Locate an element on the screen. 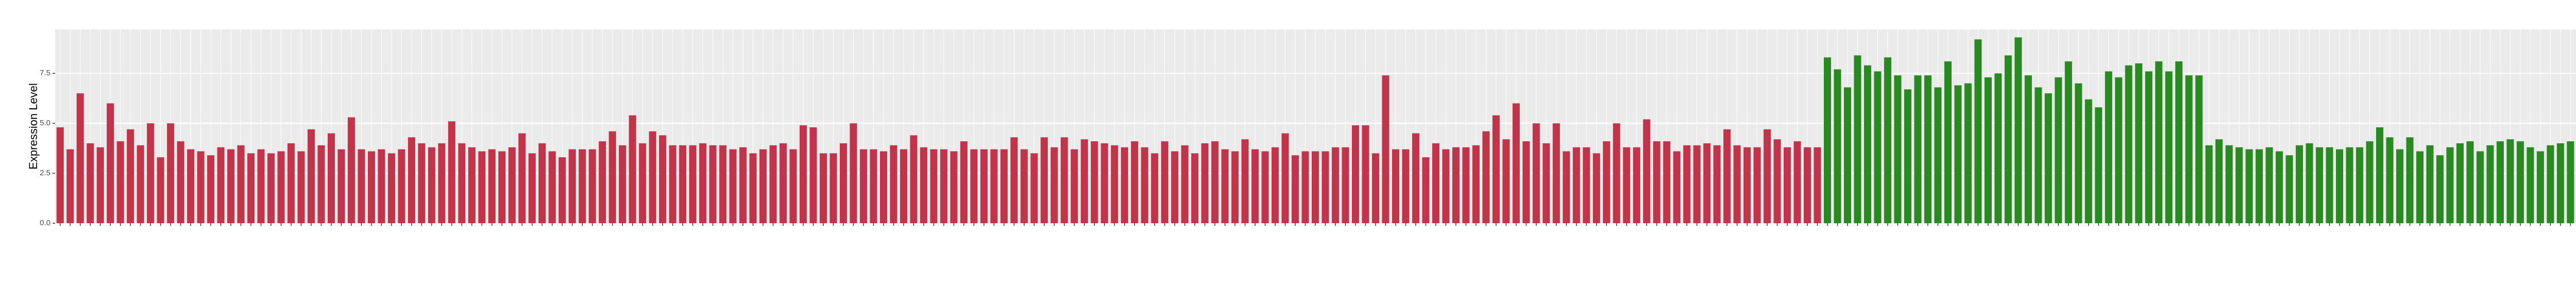  y-tick-label: 7.5 is located at coordinates (45, 73).